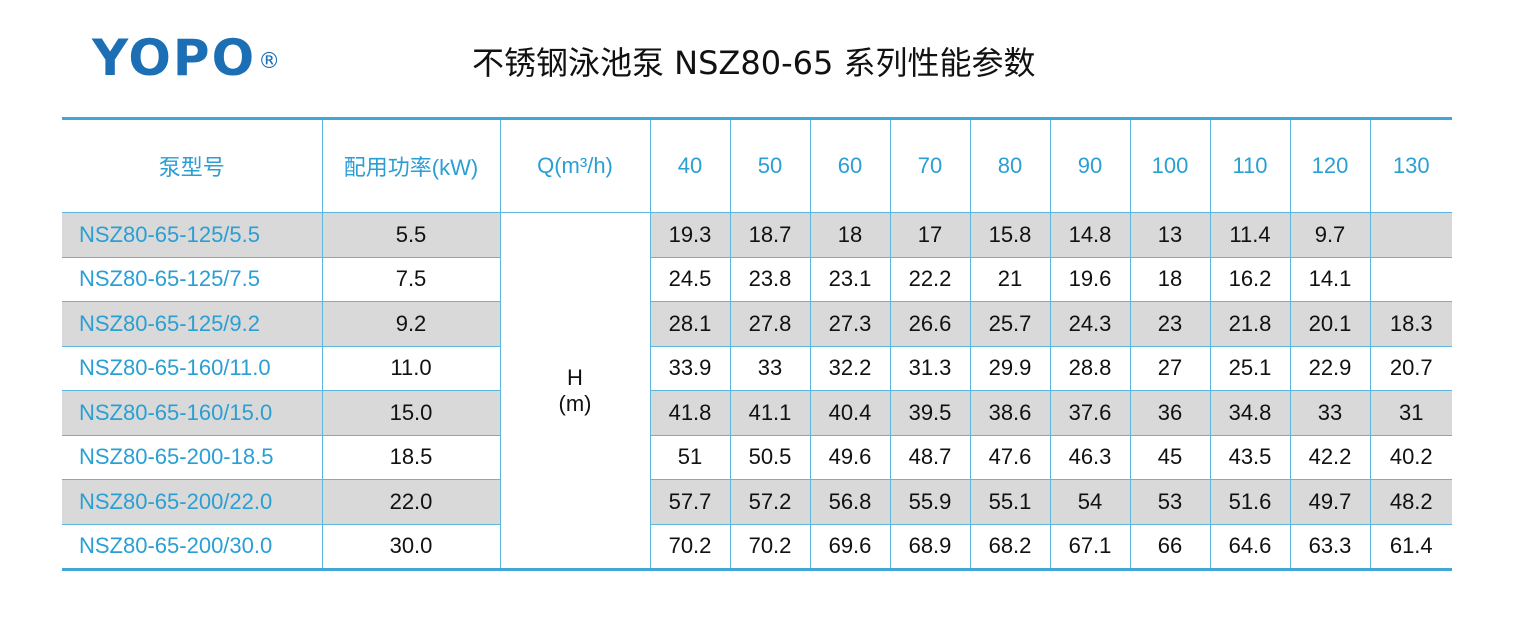  Describe the element at coordinates (1411, 235) in the screenshot. I see `head-value-cell` at that location.